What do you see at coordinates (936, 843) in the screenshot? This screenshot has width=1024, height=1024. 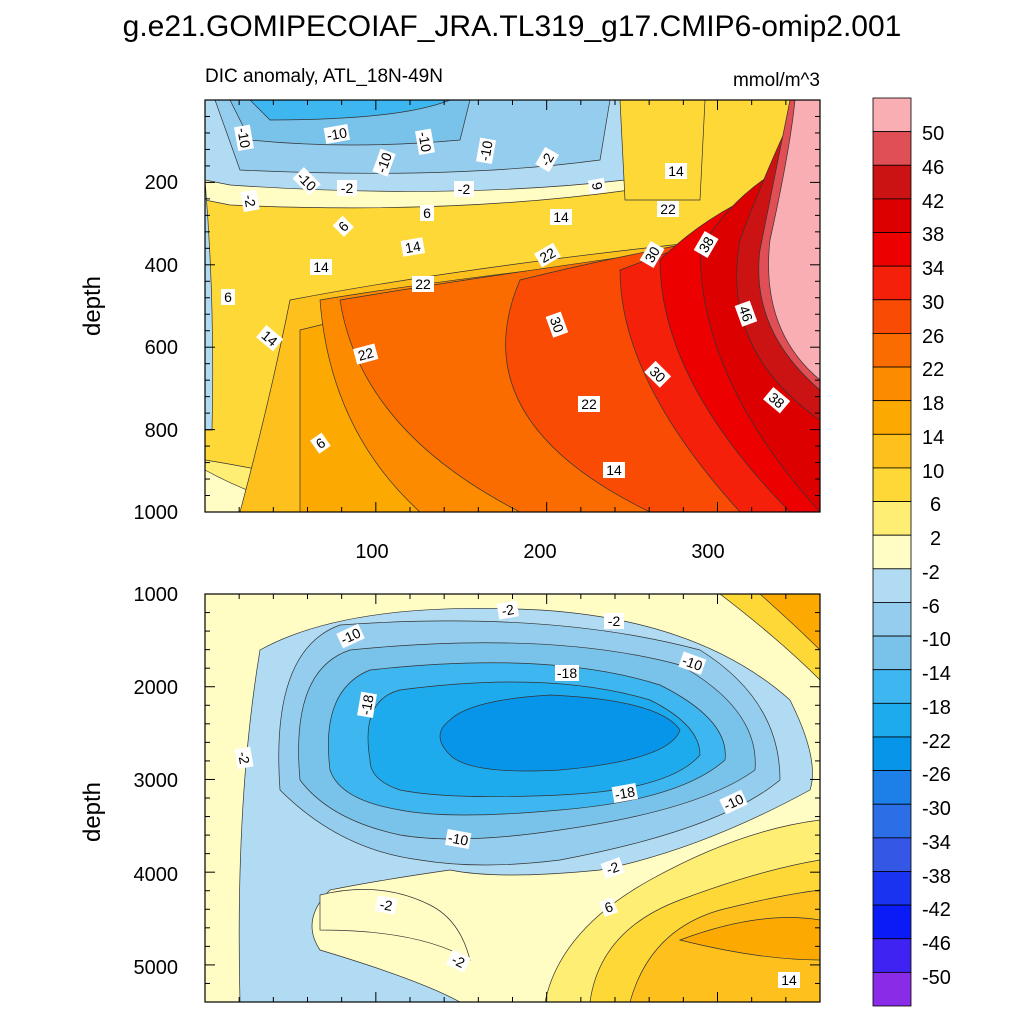 I see `colorbar-tick-label: -34` at bounding box center [936, 843].